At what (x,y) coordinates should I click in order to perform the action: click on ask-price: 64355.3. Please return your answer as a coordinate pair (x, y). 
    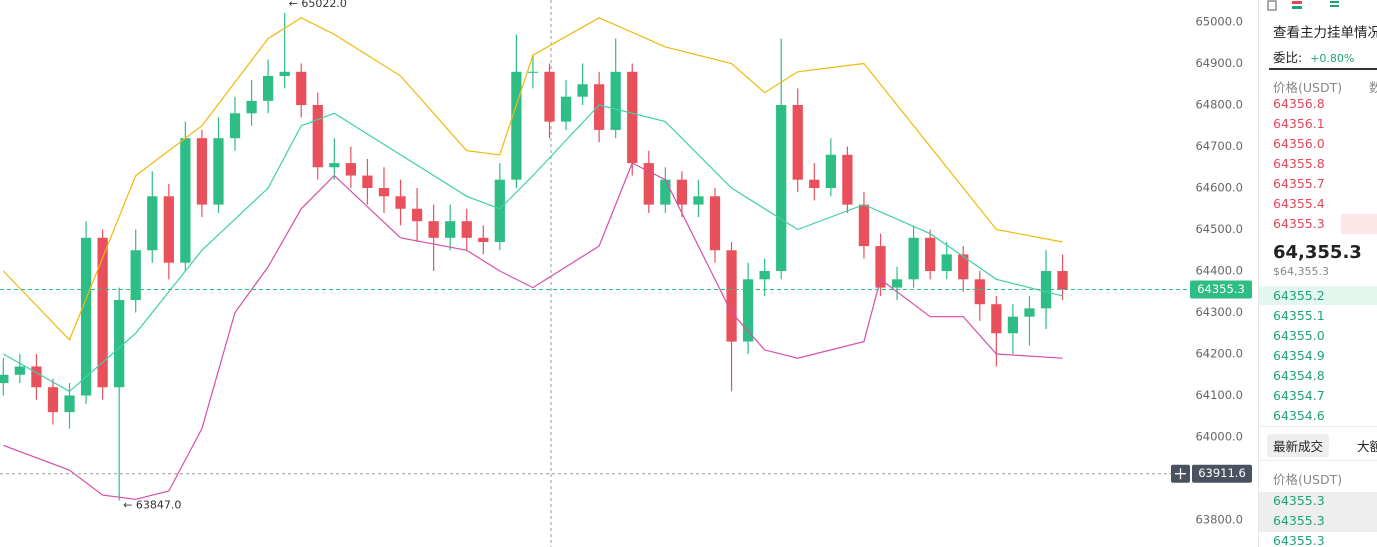
    Looking at the image, I should click on (1299, 223).